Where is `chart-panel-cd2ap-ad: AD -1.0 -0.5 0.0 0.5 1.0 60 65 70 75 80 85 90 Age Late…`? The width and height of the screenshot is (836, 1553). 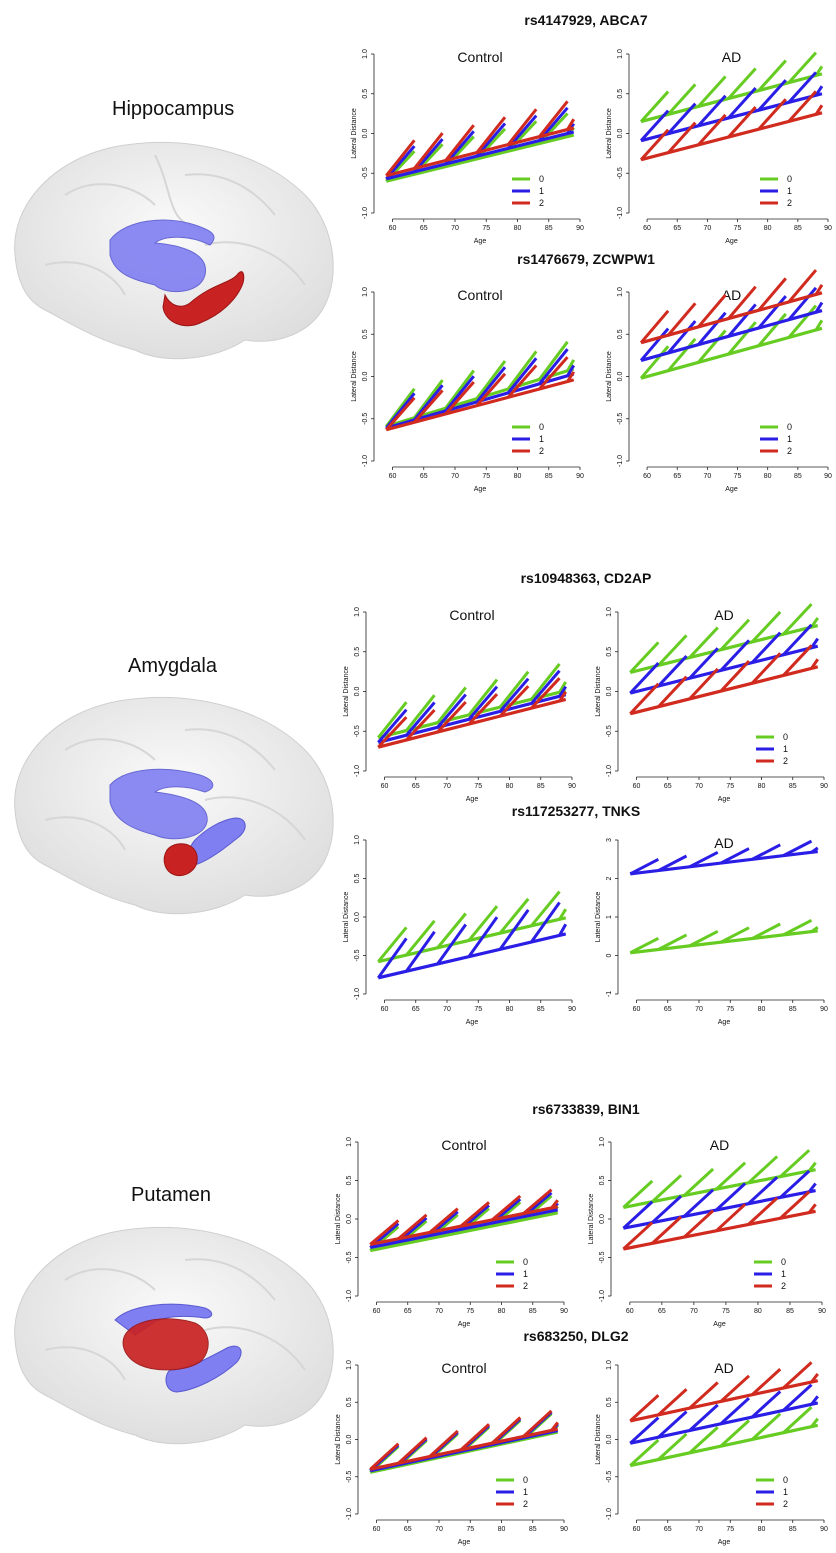 chart-panel-cd2ap-ad: AD -1.0 -0.5 0.0 0.5 1.0 60 65 70 75 80 85 90 Age Late… is located at coordinates (707, 705).